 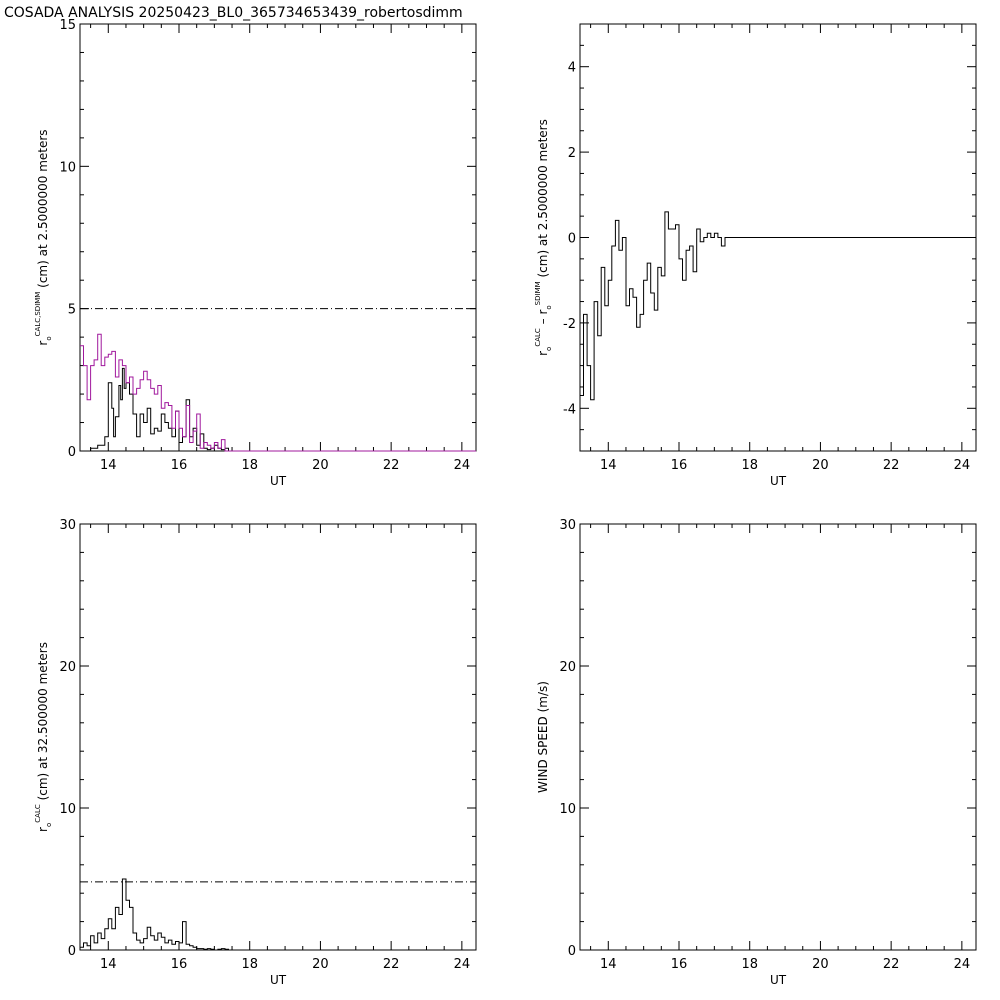 I want to click on y-tick-label: -2, so click(x=569, y=324).